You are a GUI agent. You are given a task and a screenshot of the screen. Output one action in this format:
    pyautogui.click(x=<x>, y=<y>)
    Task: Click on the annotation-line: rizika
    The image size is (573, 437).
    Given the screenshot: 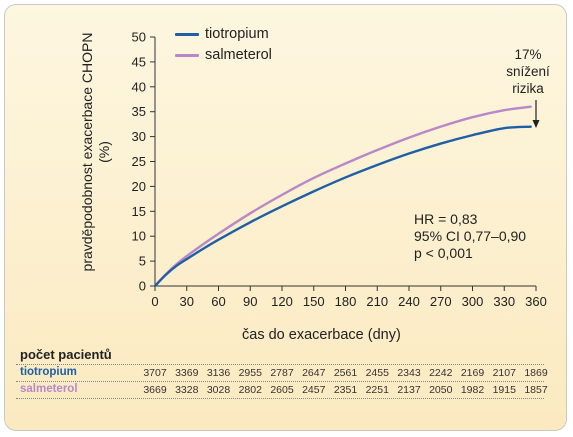 What is the action you would take?
    pyautogui.click(x=528, y=88)
    